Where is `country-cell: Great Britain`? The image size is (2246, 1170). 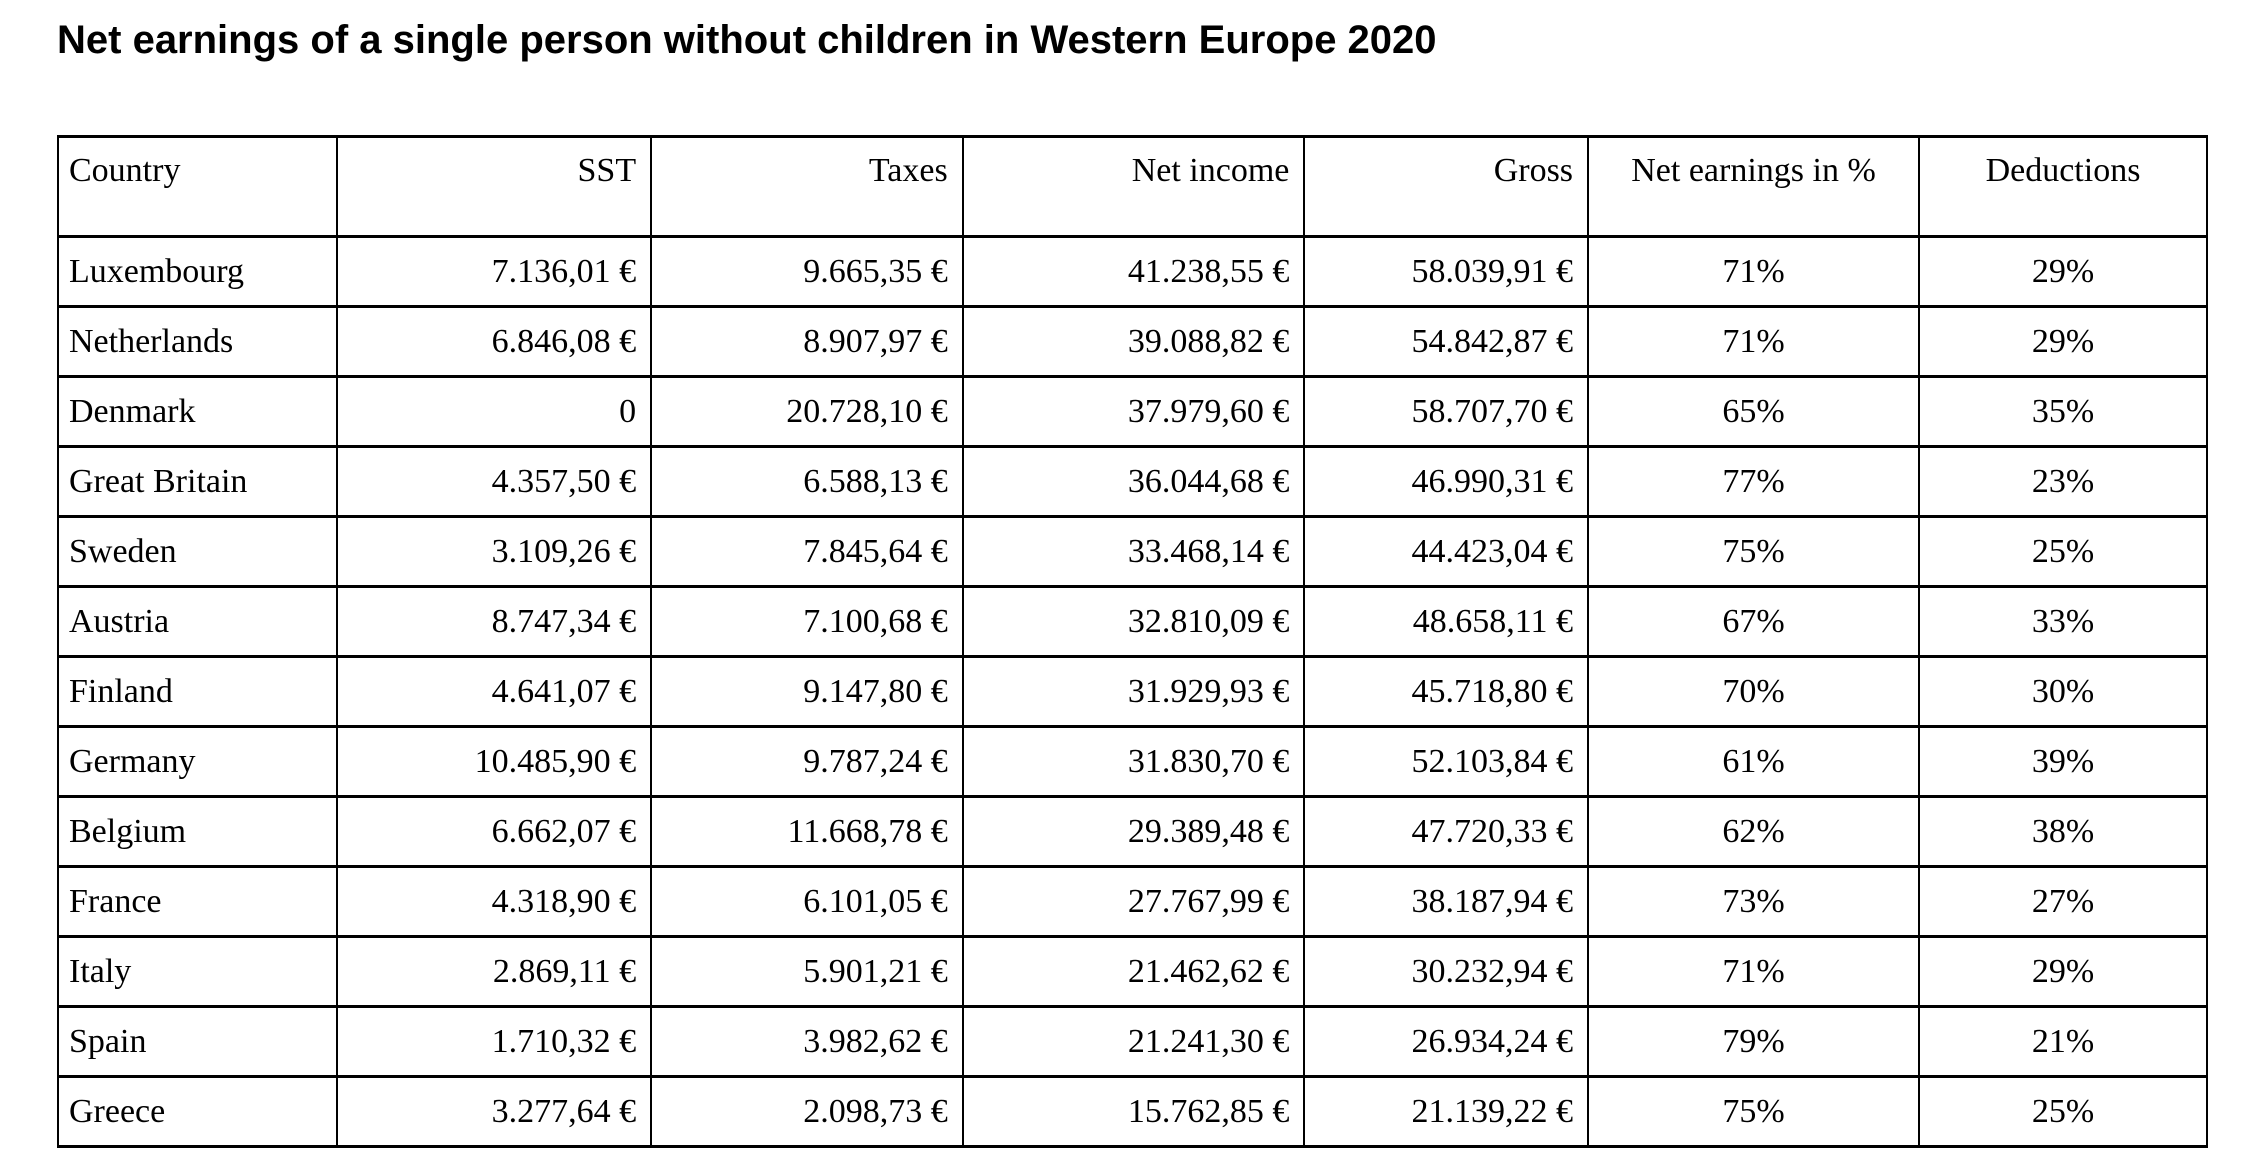 country-cell: Great Britain is located at coordinates (197, 481).